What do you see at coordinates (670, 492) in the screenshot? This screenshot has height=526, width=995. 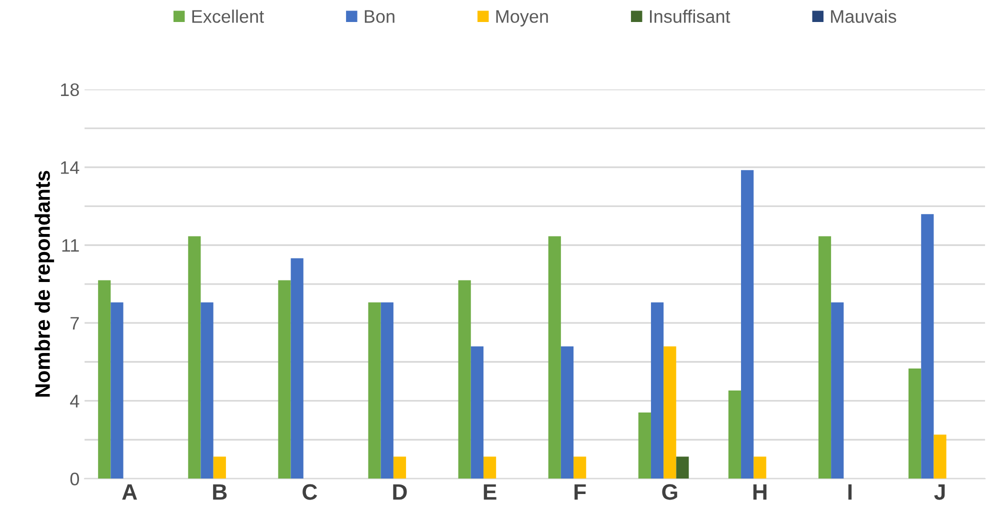 I see `x-tick-label: G` at bounding box center [670, 492].